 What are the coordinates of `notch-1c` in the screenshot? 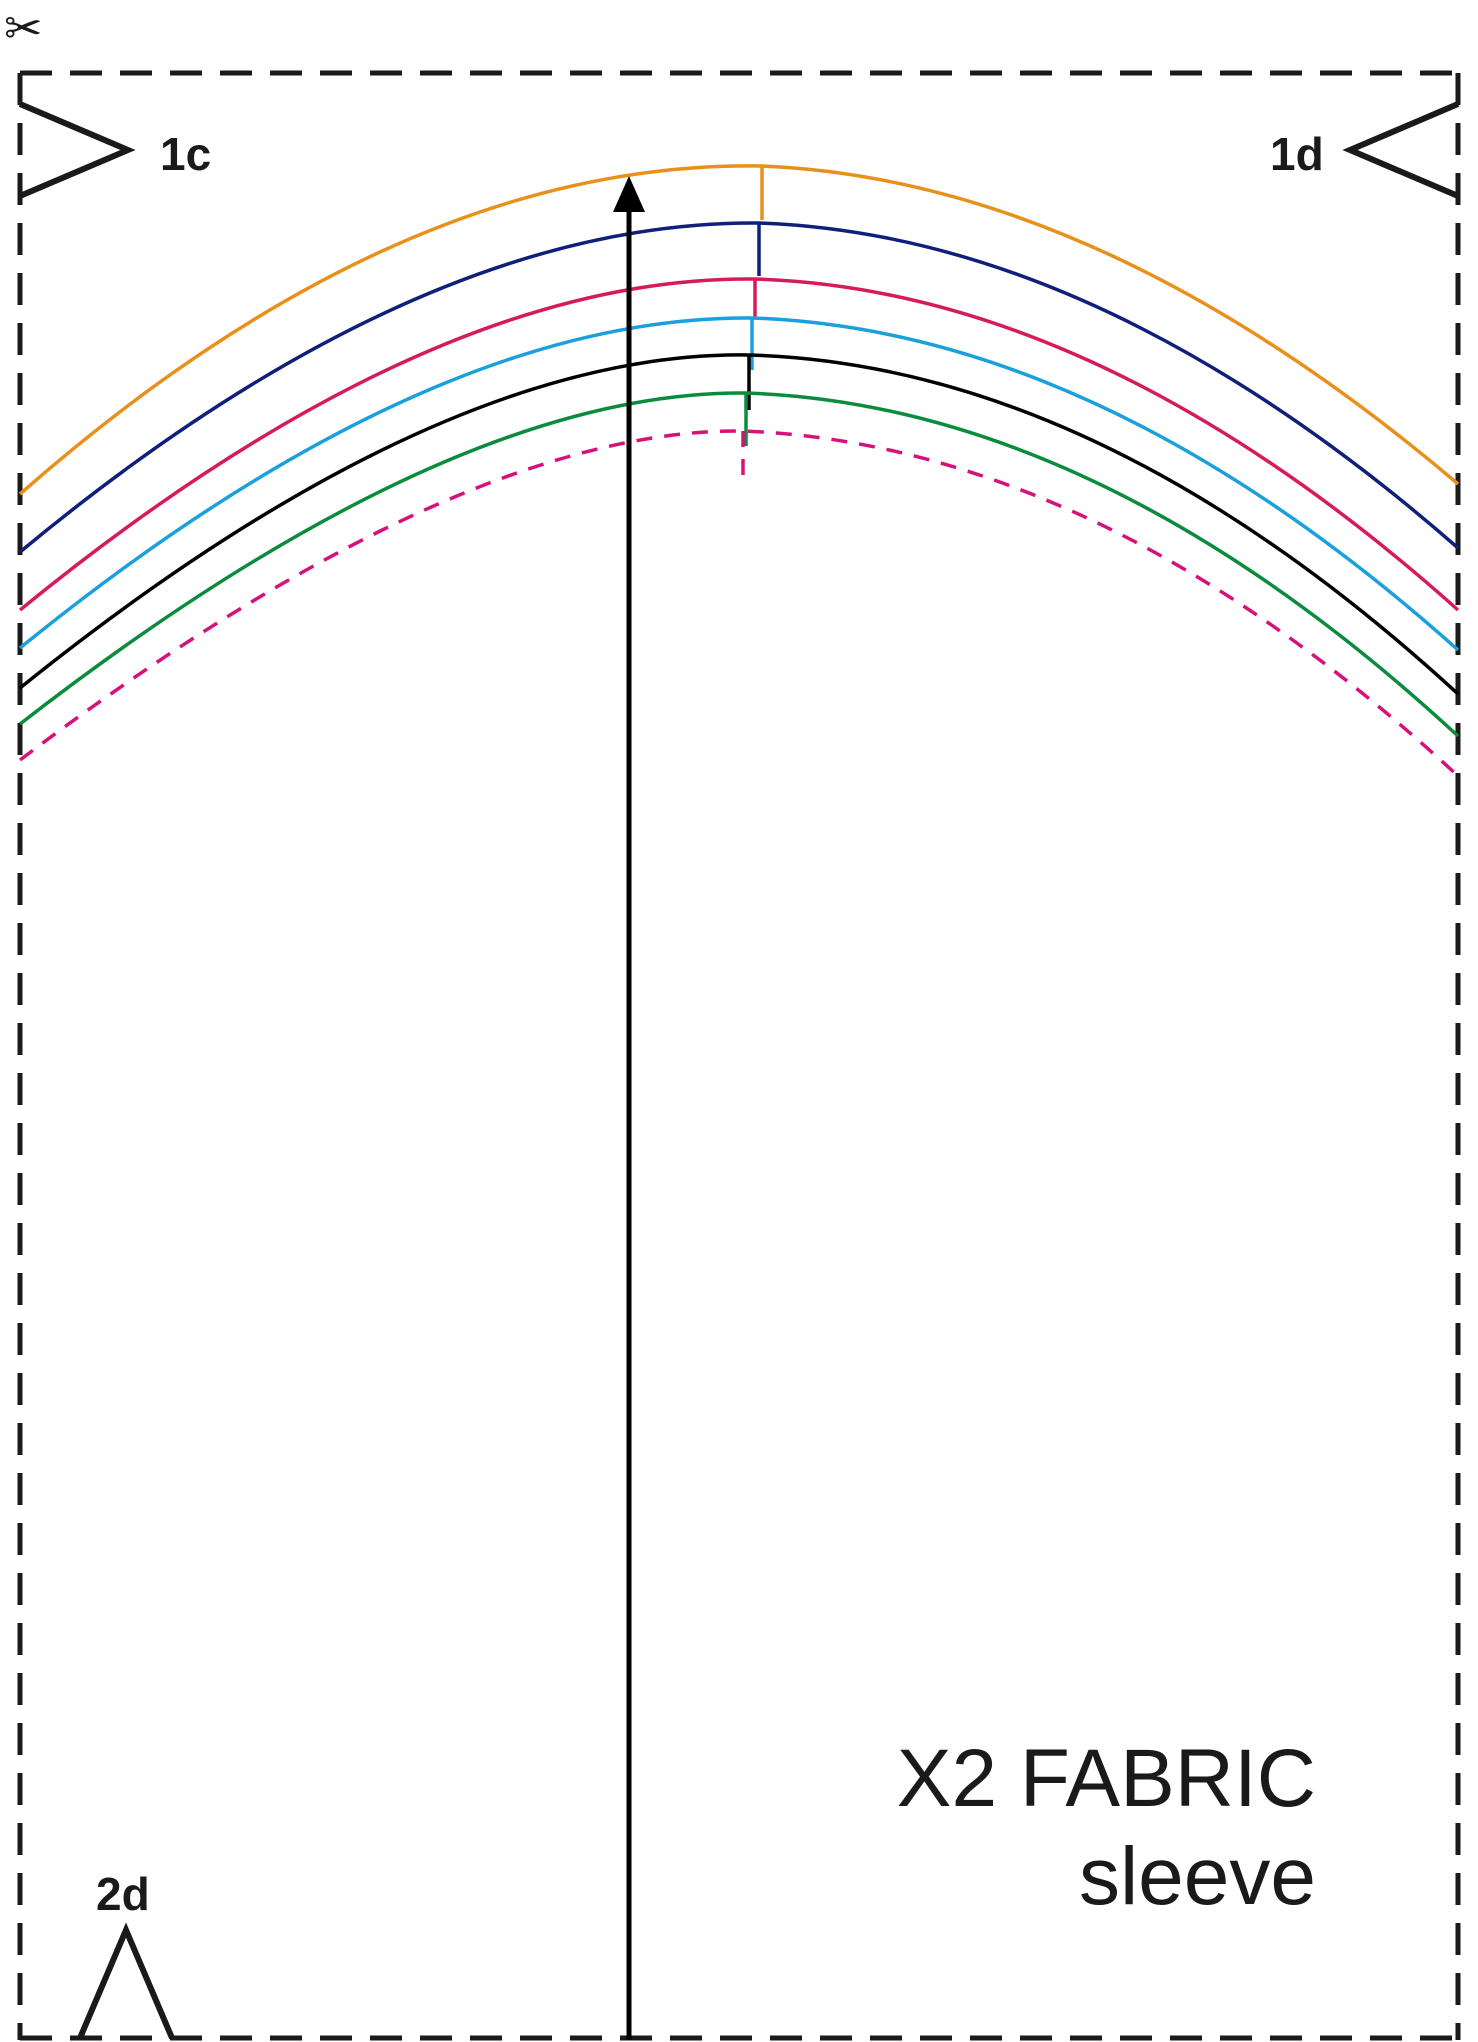 It's located at (77, 150).